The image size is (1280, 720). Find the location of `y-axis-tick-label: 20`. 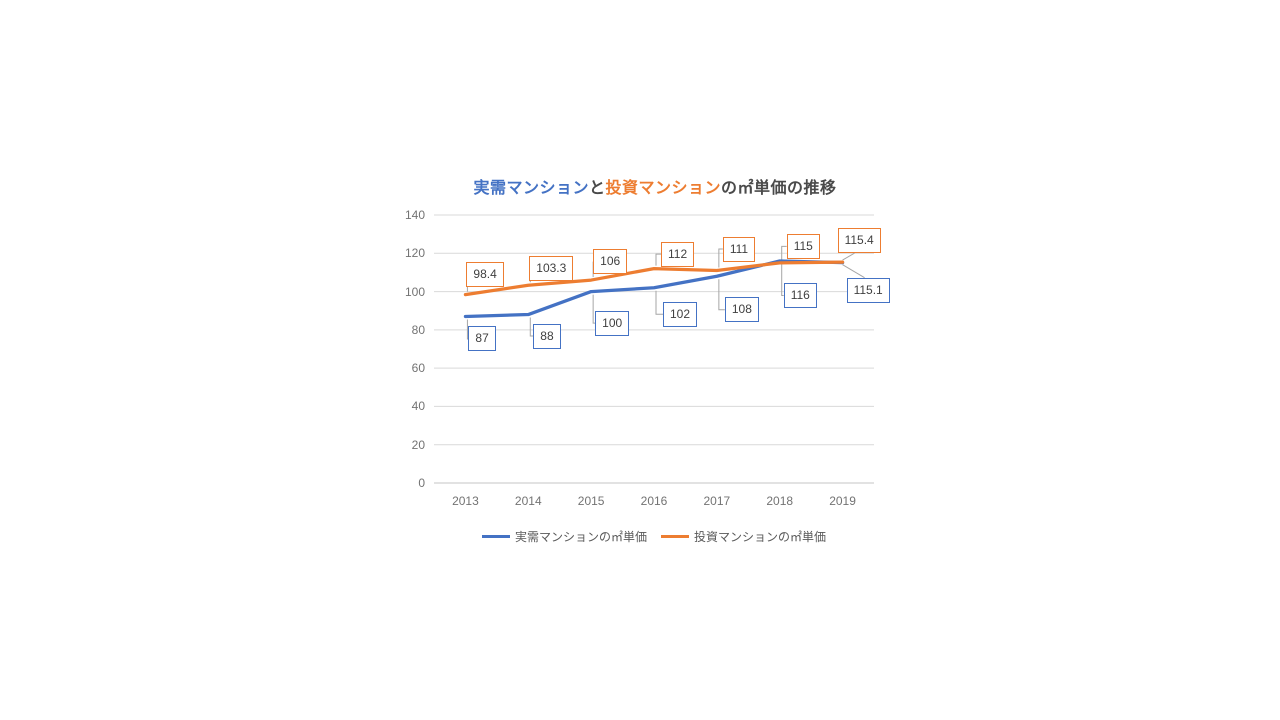

y-axis-tick-label: 20 is located at coordinates (418, 444).